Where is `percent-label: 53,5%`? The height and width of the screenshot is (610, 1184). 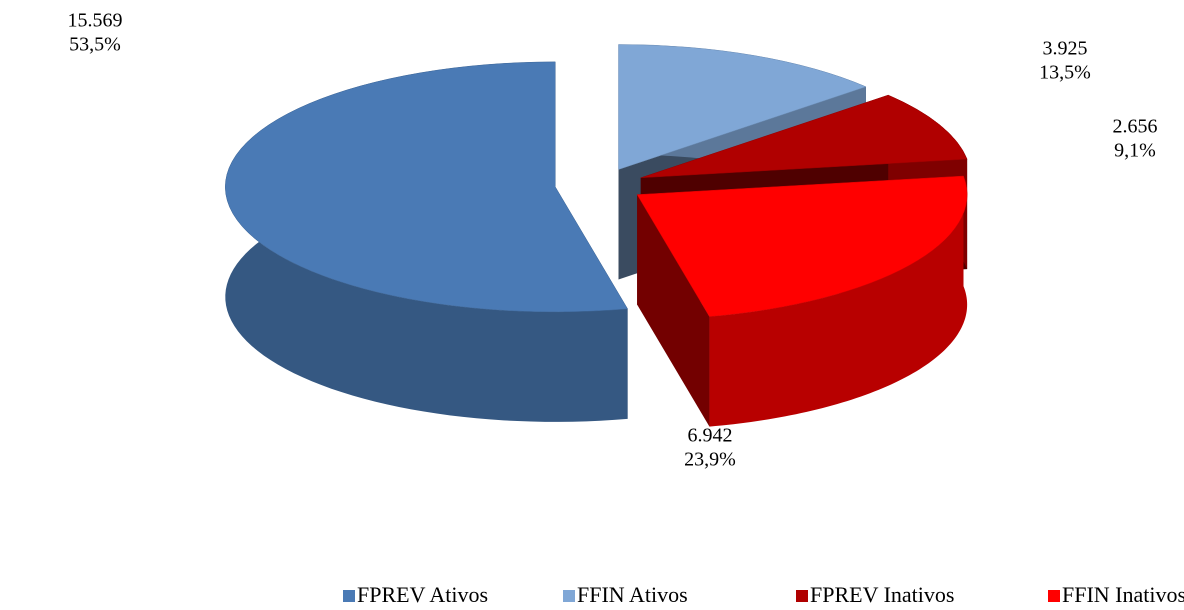 percent-label: 53,5% is located at coordinates (95, 45).